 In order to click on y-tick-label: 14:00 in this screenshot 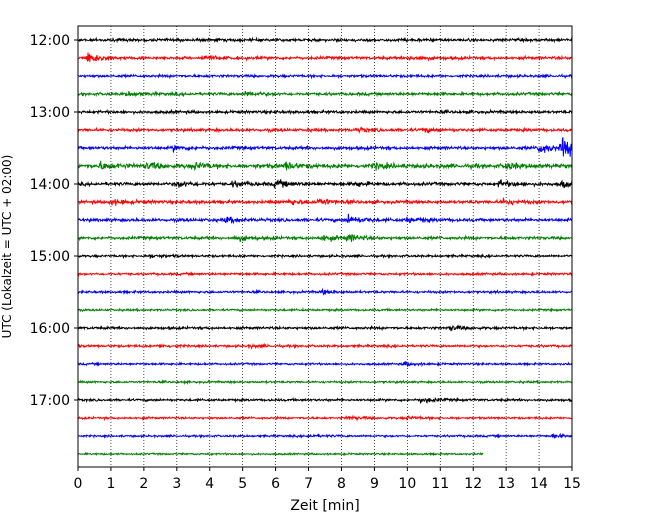, I will do `click(50, 185)`.